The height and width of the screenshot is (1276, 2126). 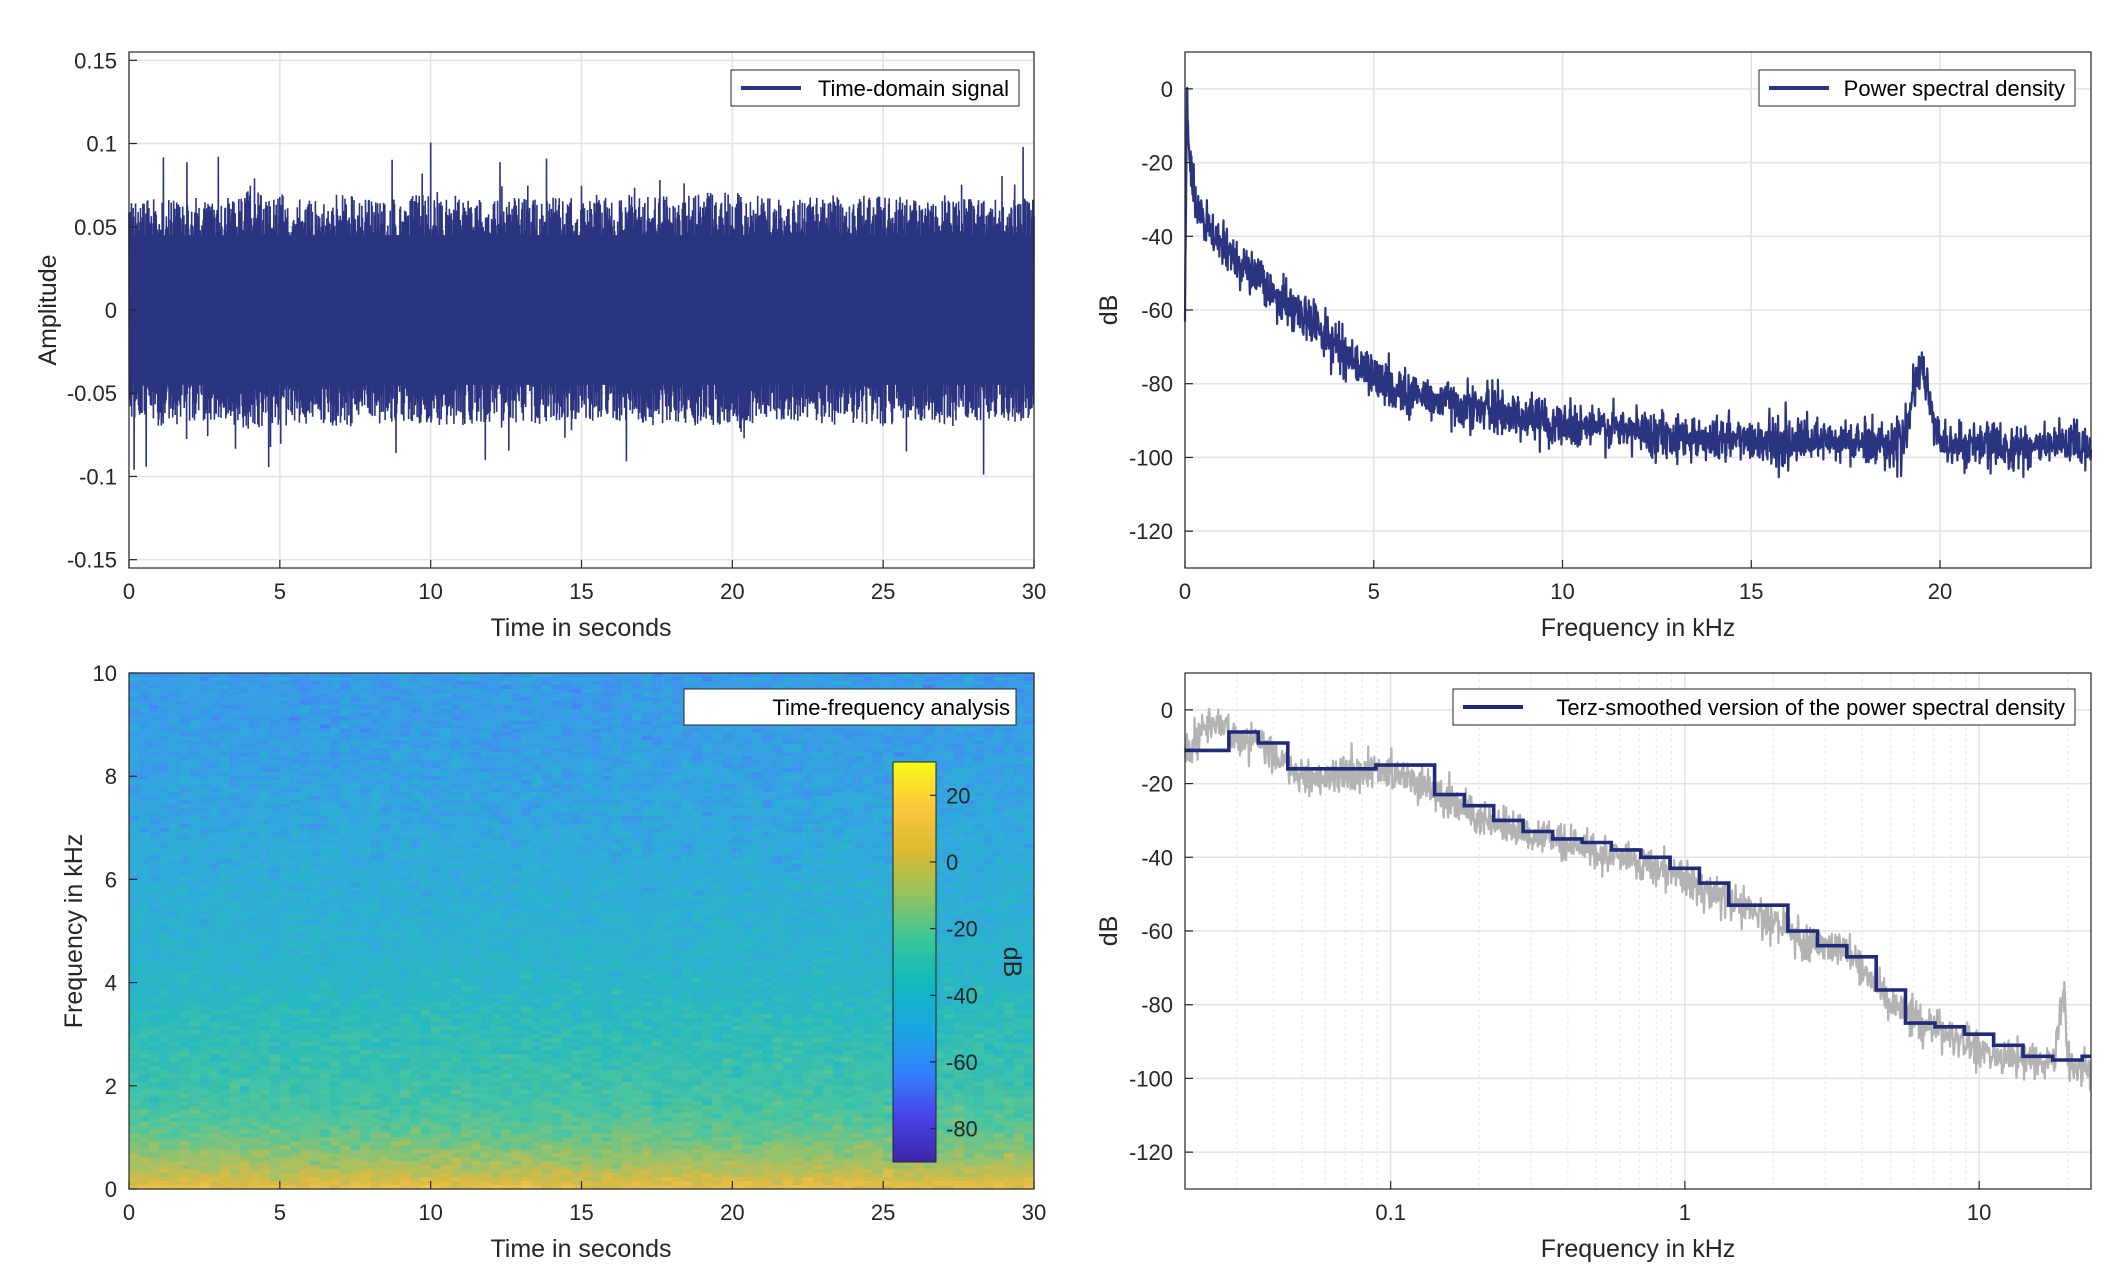 What do you see at coordinates (48, 309) in the screenshot?
I see `time-domain-ylabel: Amplitude` at bounding box center [48, 309].